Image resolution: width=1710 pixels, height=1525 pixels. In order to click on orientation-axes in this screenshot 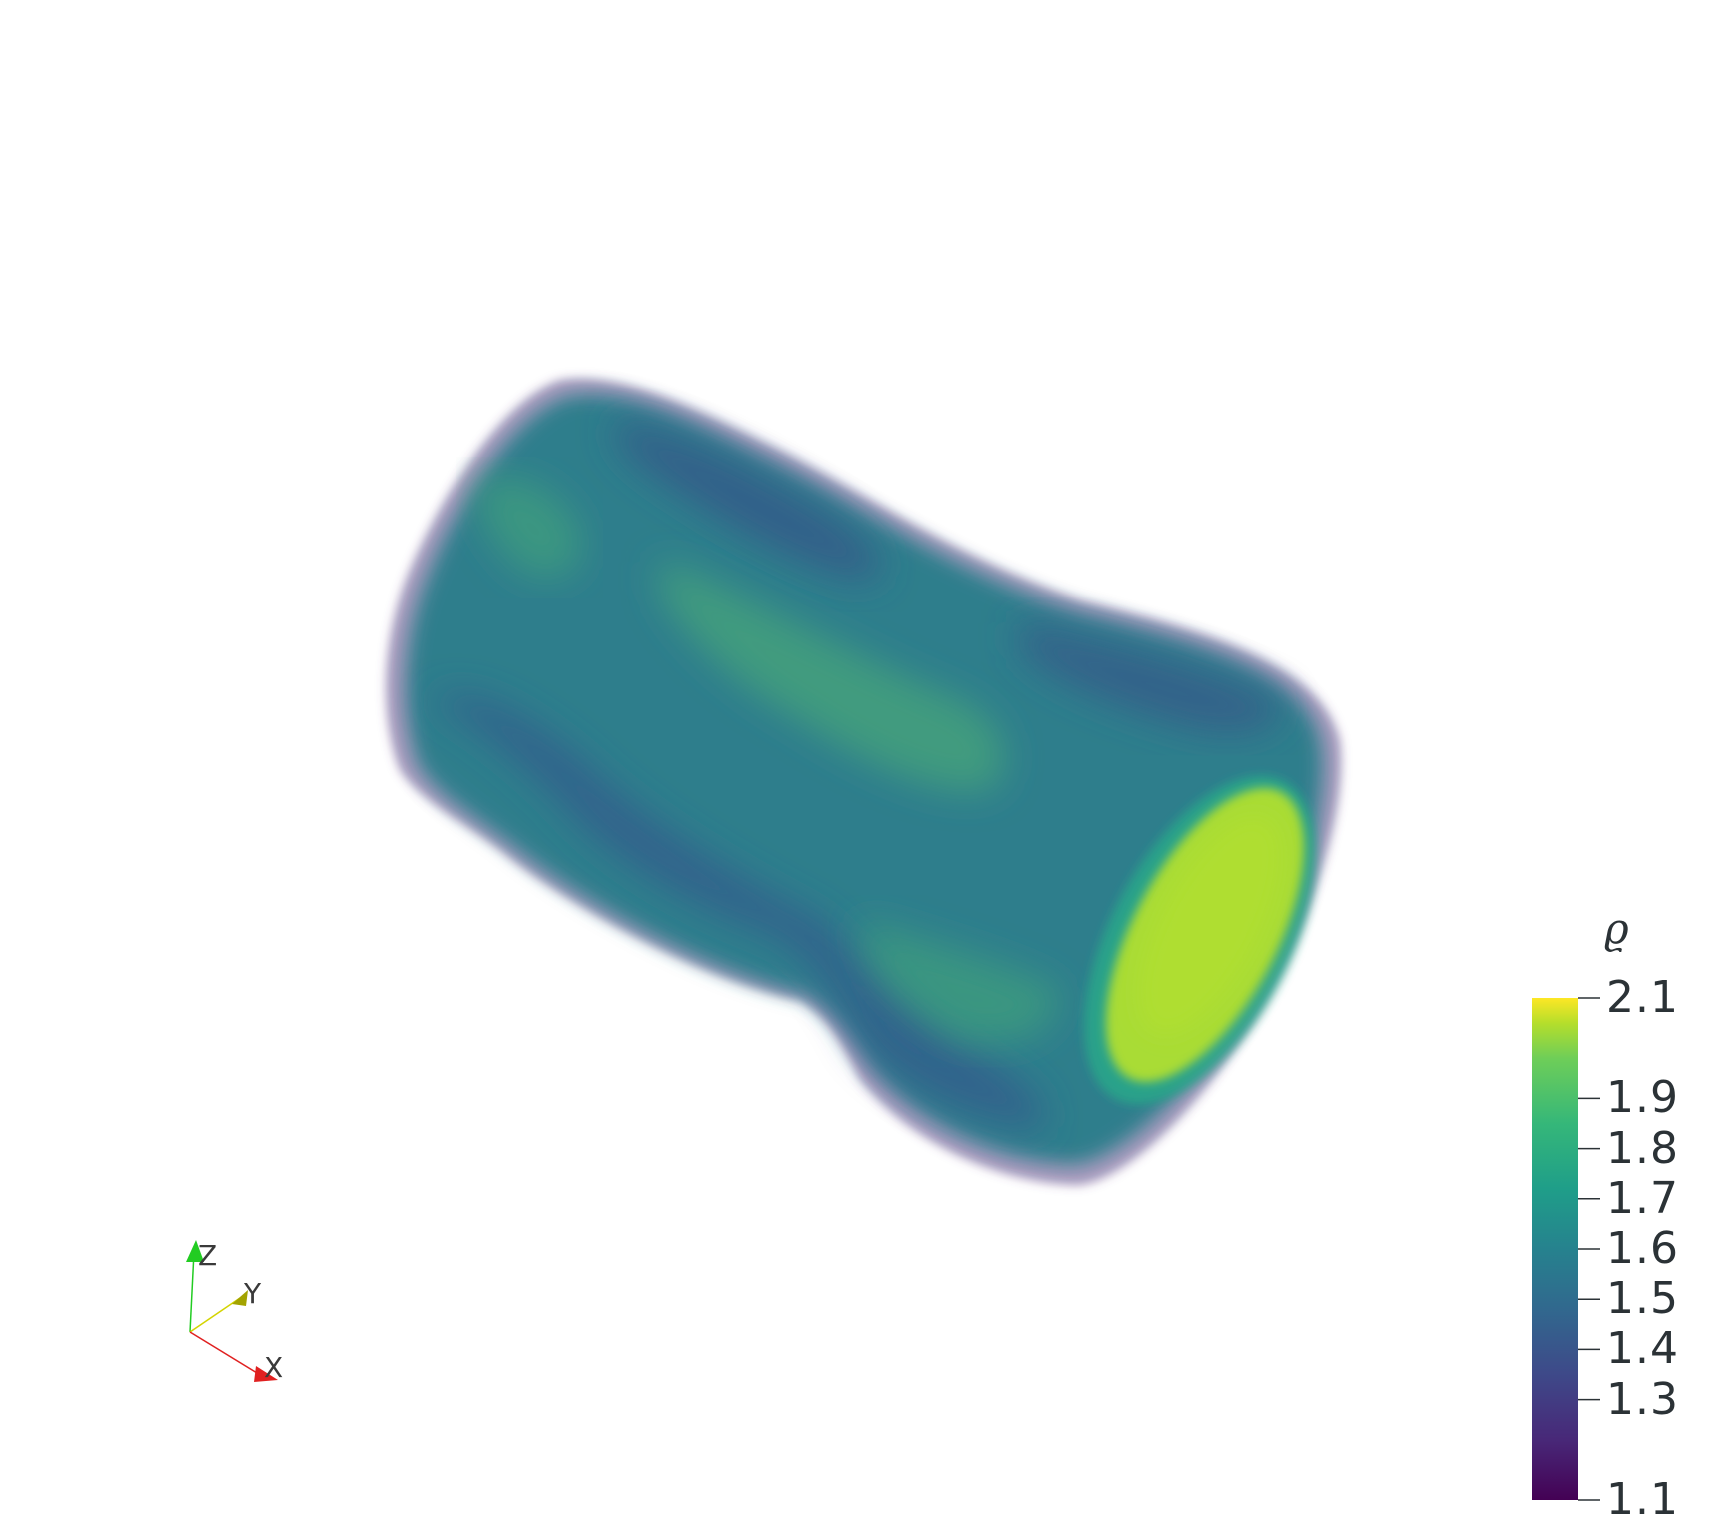, I will do `click(232, 1311)`.